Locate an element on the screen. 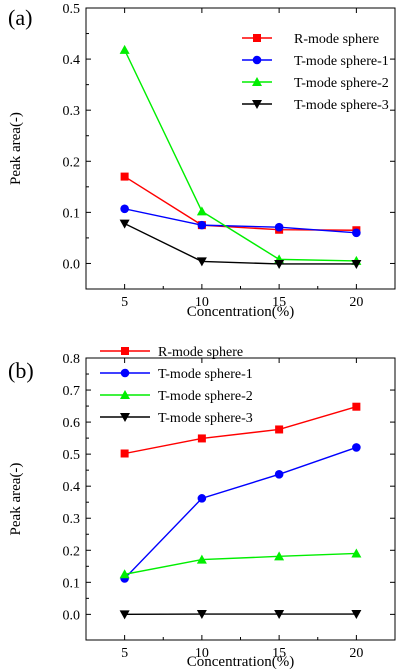 The width and height of the screenshot is (402, 671). y-tick-label: 0.6 is located at coordinates (72, 423).